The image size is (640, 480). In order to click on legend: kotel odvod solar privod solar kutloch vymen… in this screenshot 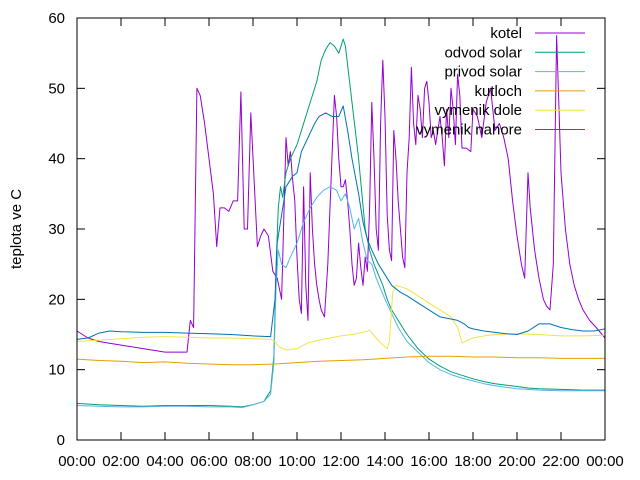, I will do `click(500, 82)`.